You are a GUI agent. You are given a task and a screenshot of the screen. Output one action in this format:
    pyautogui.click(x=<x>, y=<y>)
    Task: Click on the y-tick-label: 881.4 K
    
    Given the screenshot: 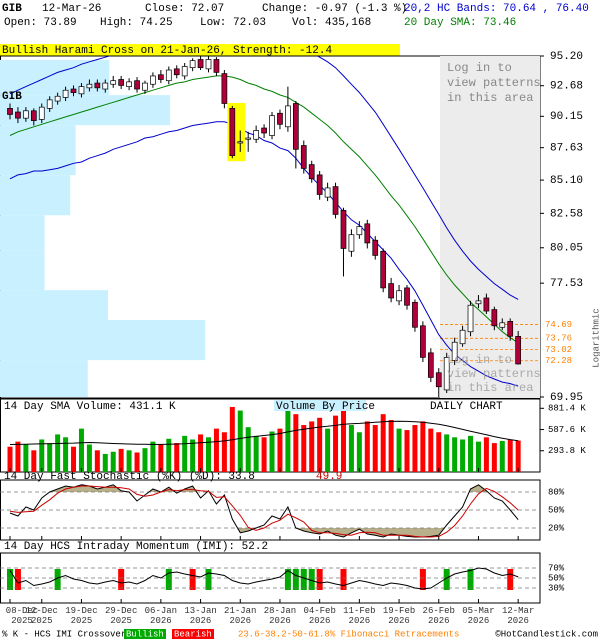 What is the action you would take?
    pyautogui.click(x=567, y=409)
    